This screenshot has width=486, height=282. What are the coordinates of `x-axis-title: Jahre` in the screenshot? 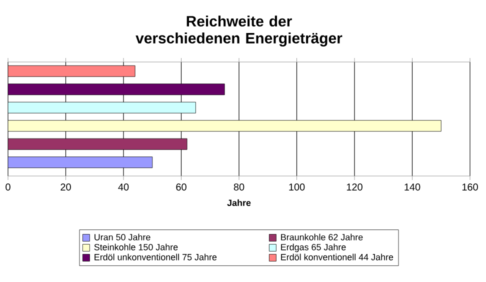 It's located at (239, 202).